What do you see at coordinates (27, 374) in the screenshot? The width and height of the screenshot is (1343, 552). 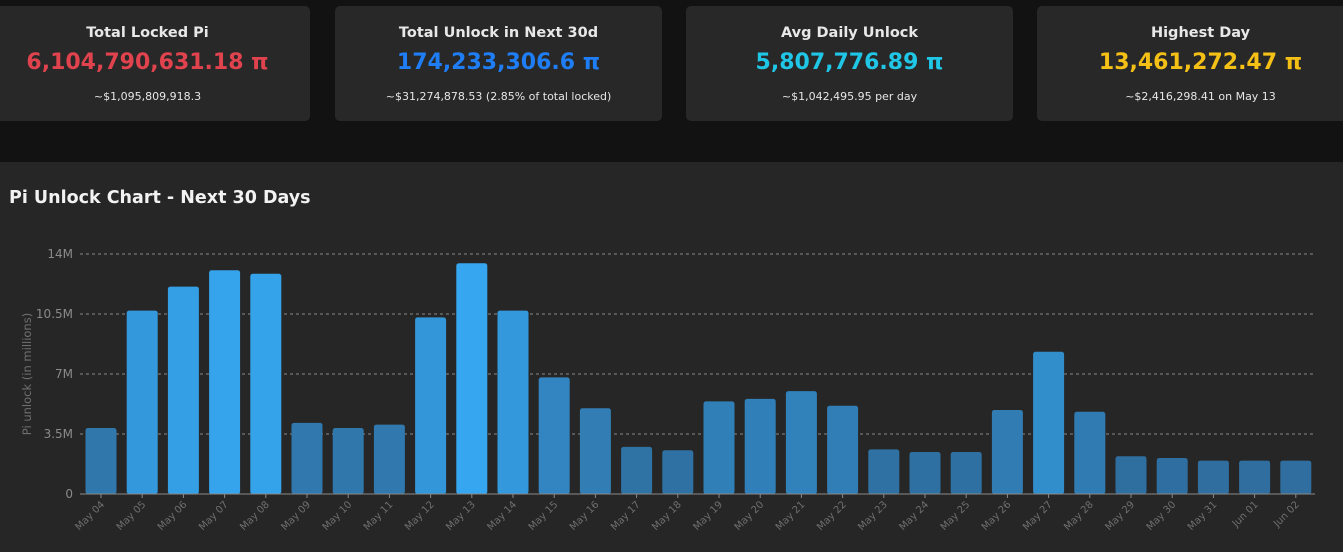 I see `y-axis-label: Pi unlock (in millions)` at bounding box center [27, 374].